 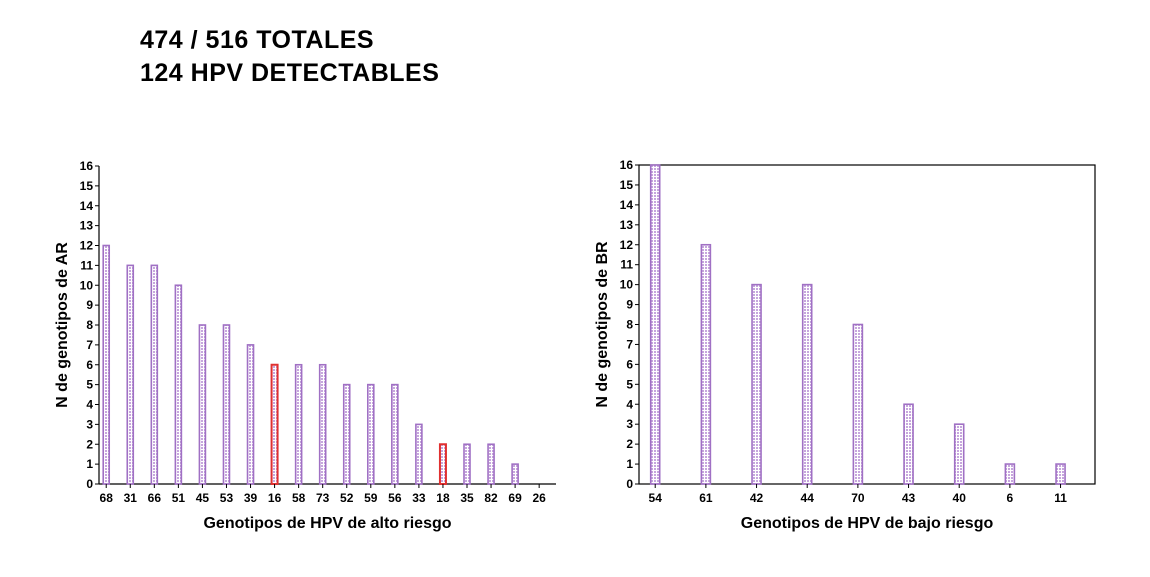 What do you see at coordinates (107, 498) in the screenshot?
I see `x-tick-label-68: 68` at bounding box center [107, 498].